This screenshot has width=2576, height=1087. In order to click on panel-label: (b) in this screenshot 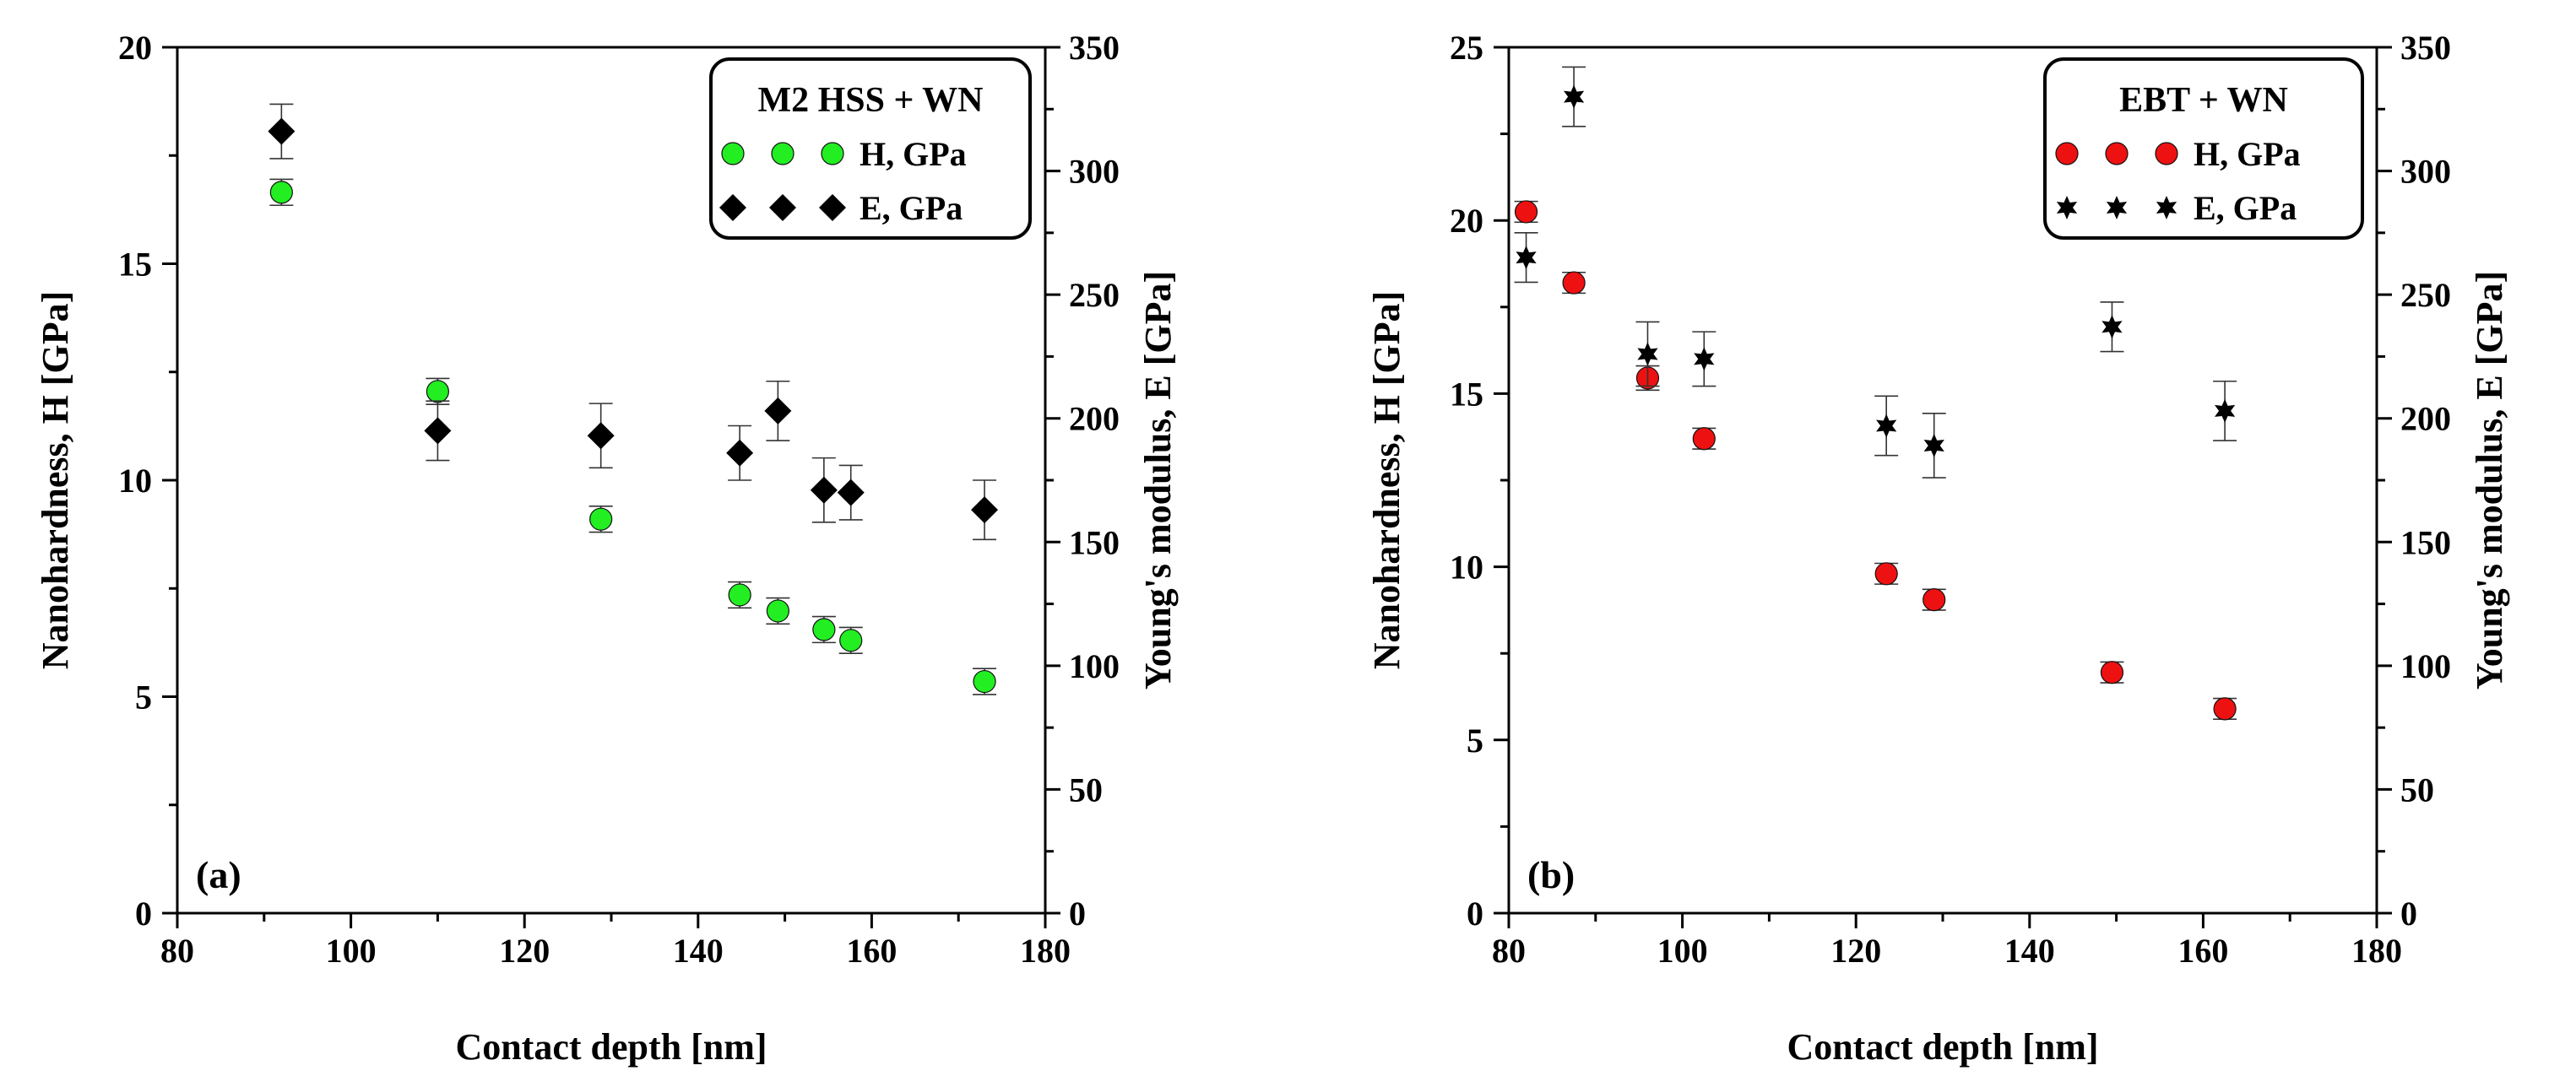, I will do `click(1551, 874)`.